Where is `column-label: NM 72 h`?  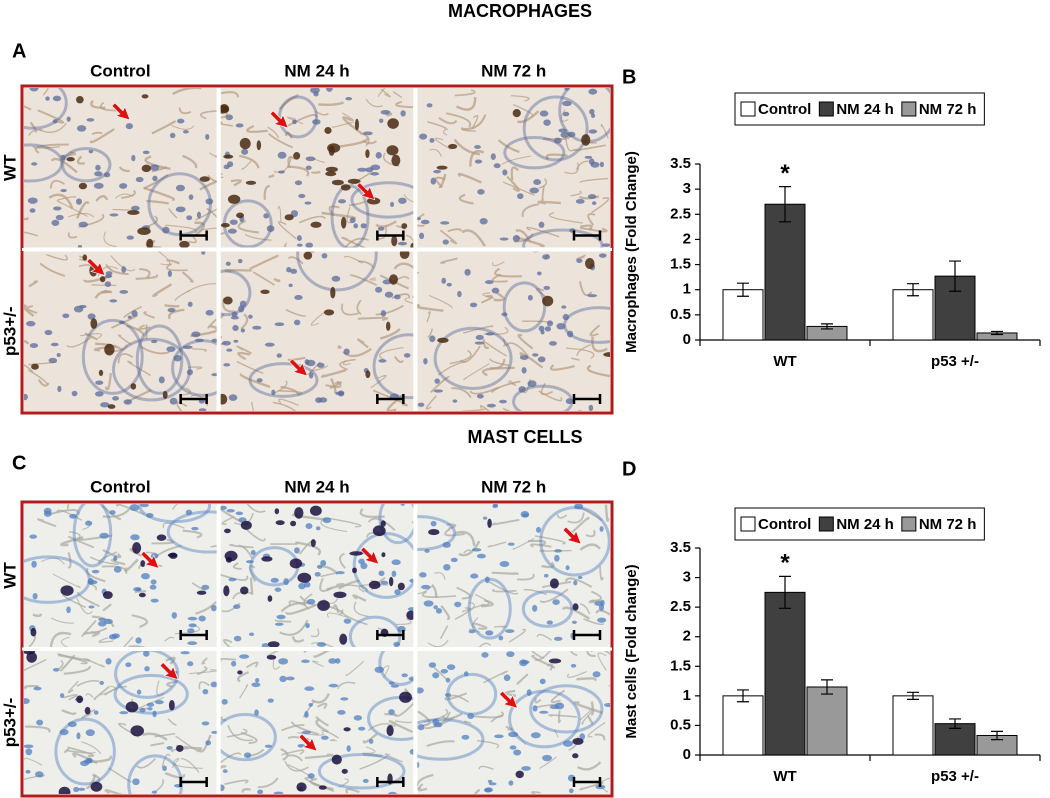
column-label: NM 72 h is located at coordinates (513, 70).